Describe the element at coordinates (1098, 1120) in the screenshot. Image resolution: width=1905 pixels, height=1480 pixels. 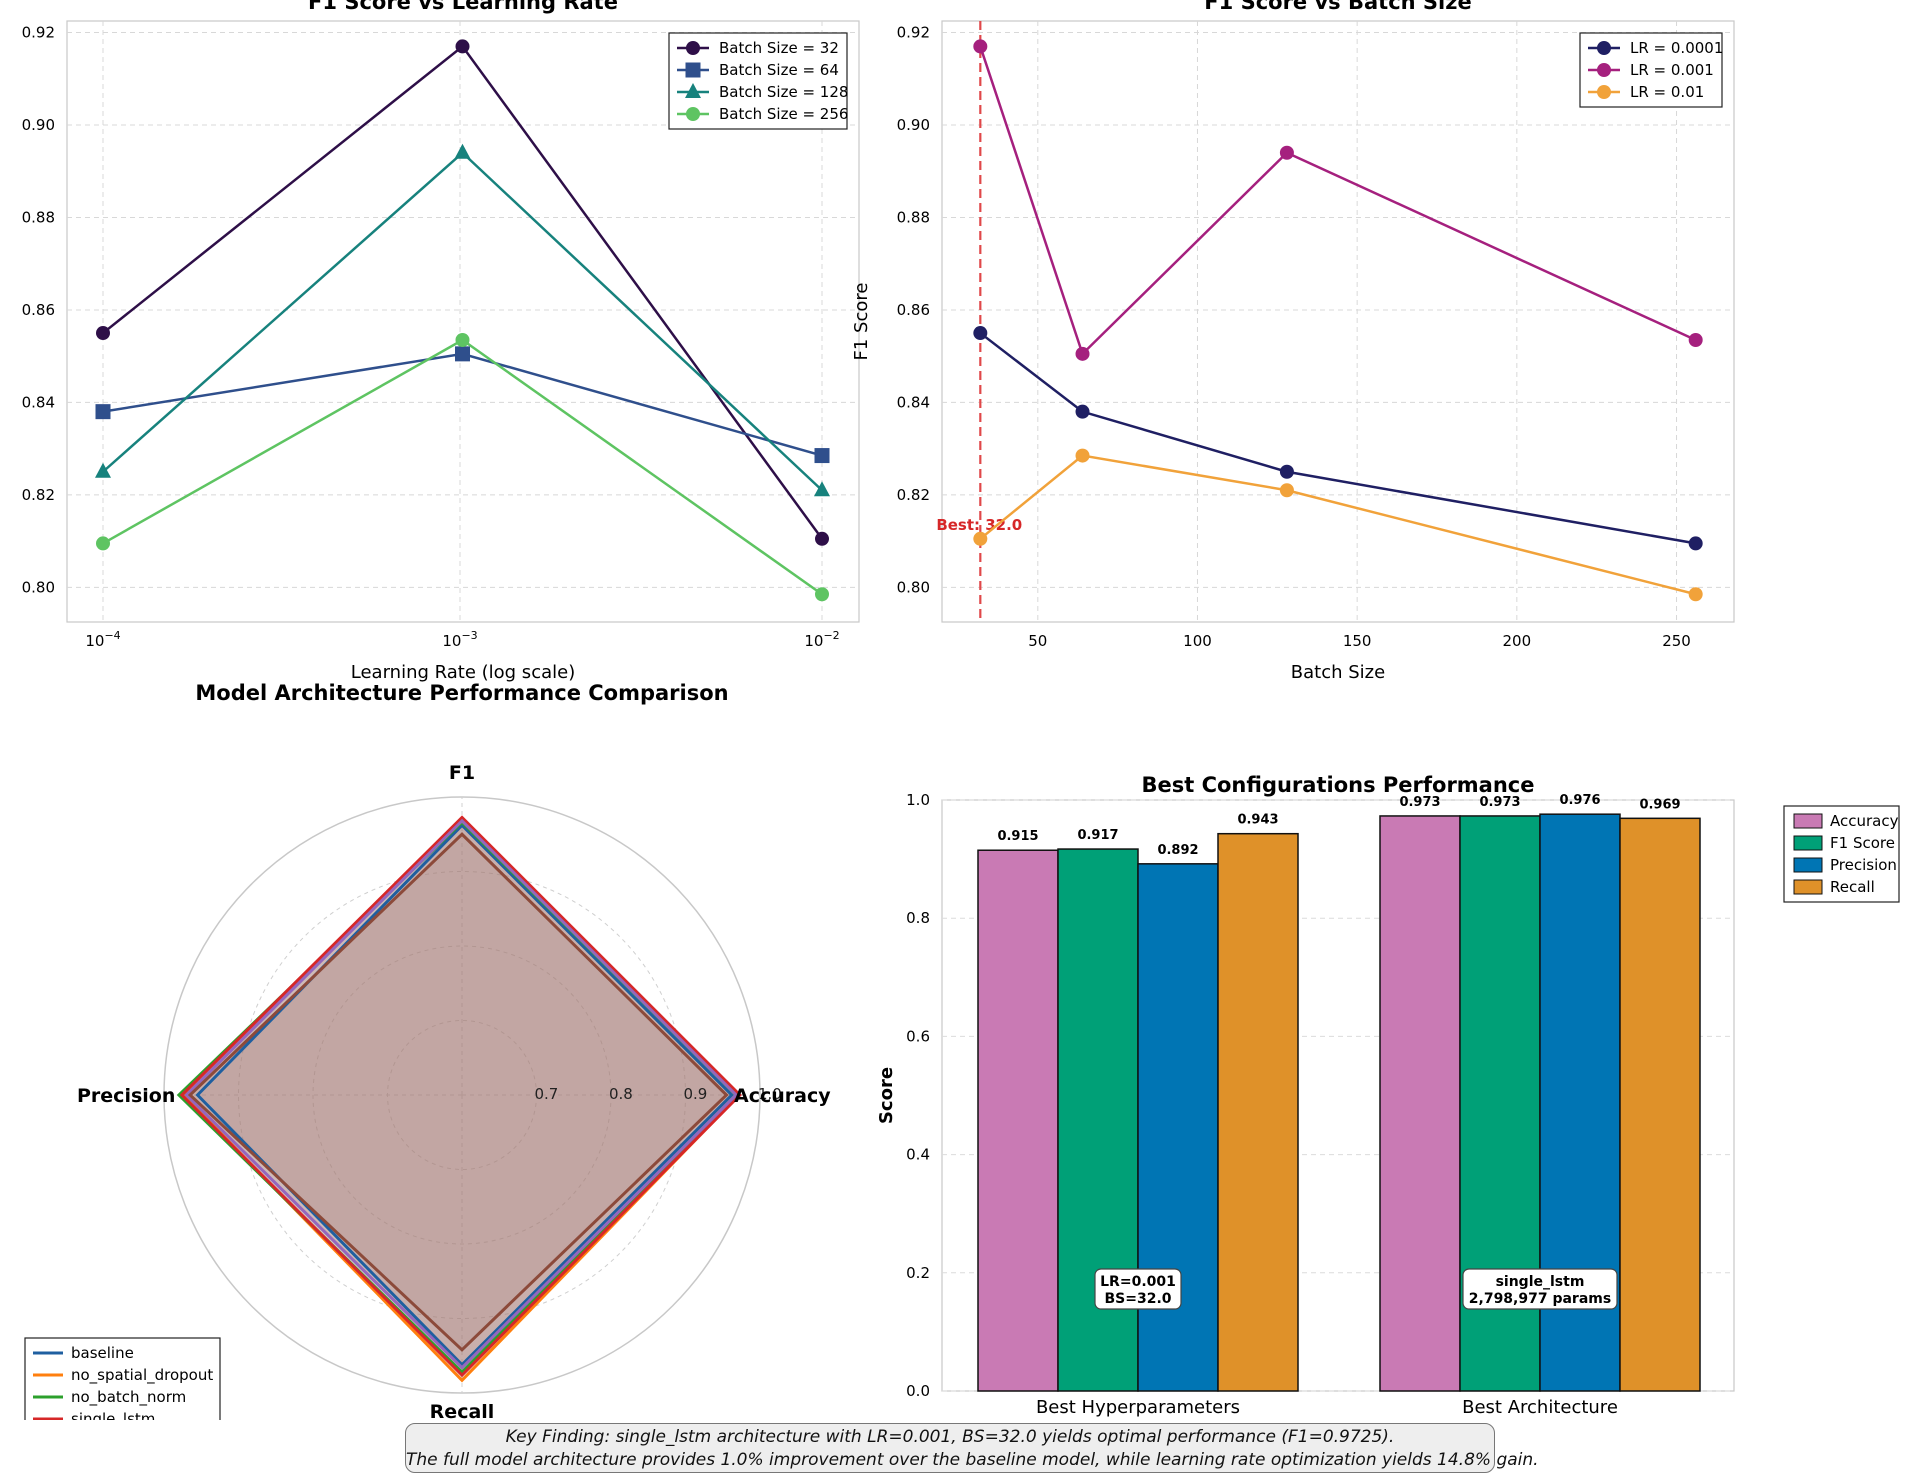
I see `bar-f1-score-best-hyperparameters` at that location.